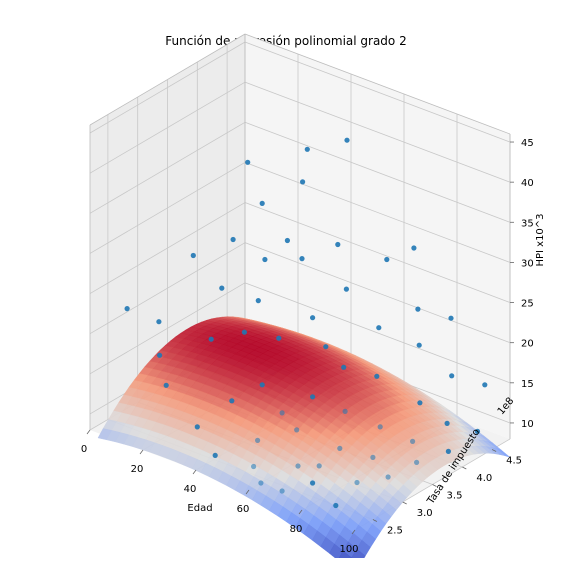  I want to click on x-axis-label: Edad, so click(199, 508).